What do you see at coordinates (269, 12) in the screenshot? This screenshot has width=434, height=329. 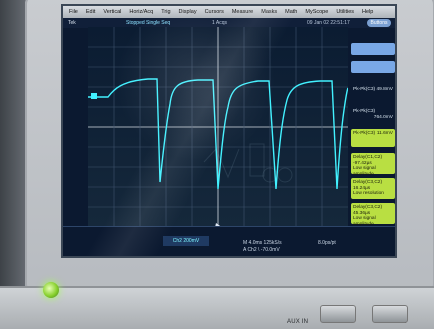 I see `menu-masks: Masks` at bounding box center [269, 12].